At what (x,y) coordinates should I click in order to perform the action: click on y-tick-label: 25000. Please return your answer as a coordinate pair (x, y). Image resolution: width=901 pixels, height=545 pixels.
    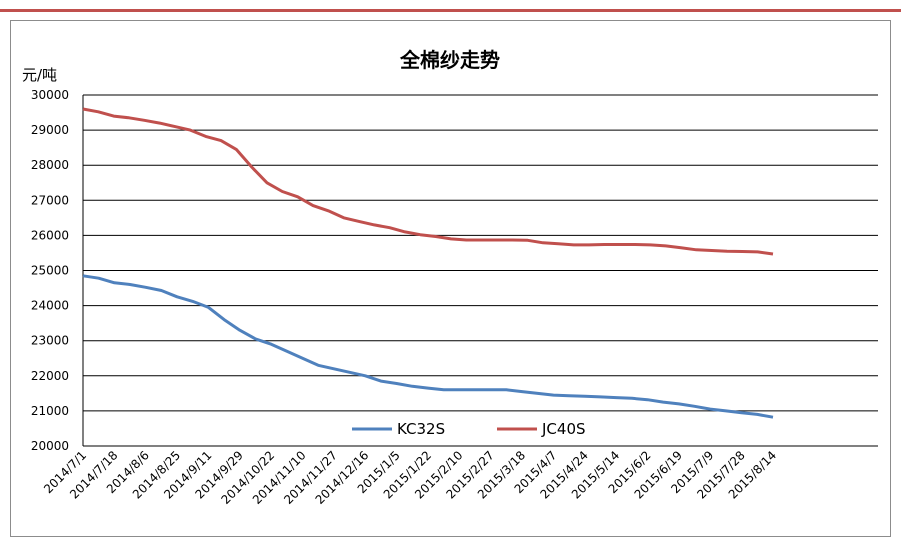
    Looking at the image, I should click on (50, 271).